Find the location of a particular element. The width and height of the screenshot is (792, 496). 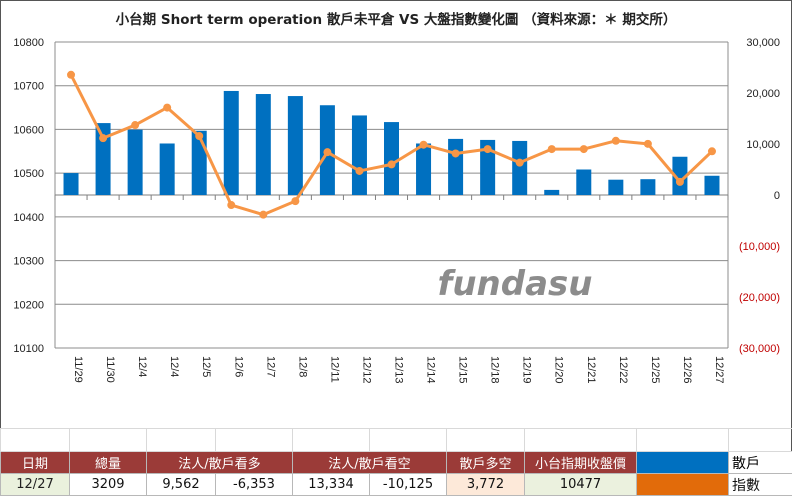

legend-label-retail: 散戶 is located at coordinates (760, 463).